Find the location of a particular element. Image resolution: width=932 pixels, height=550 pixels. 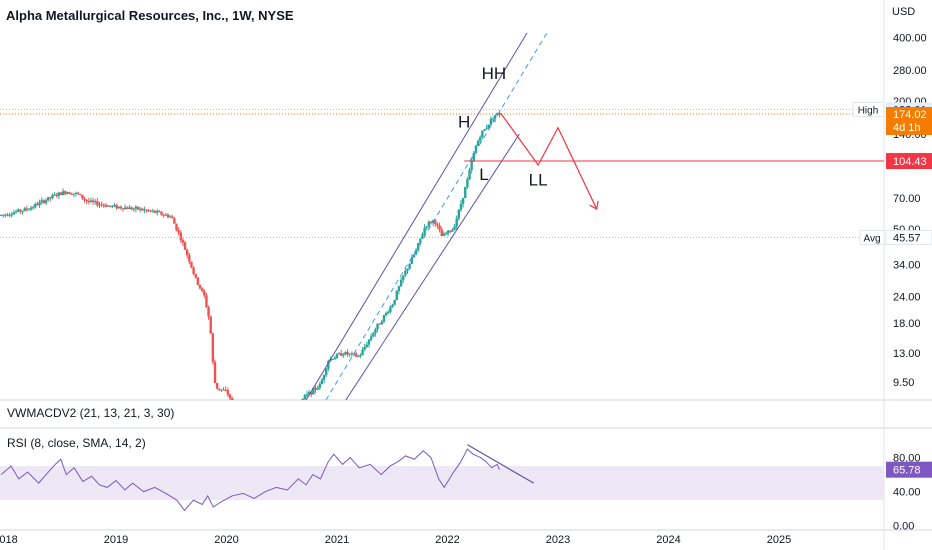

time-axis-tick: 2022 is located at coordinates (447, 540).